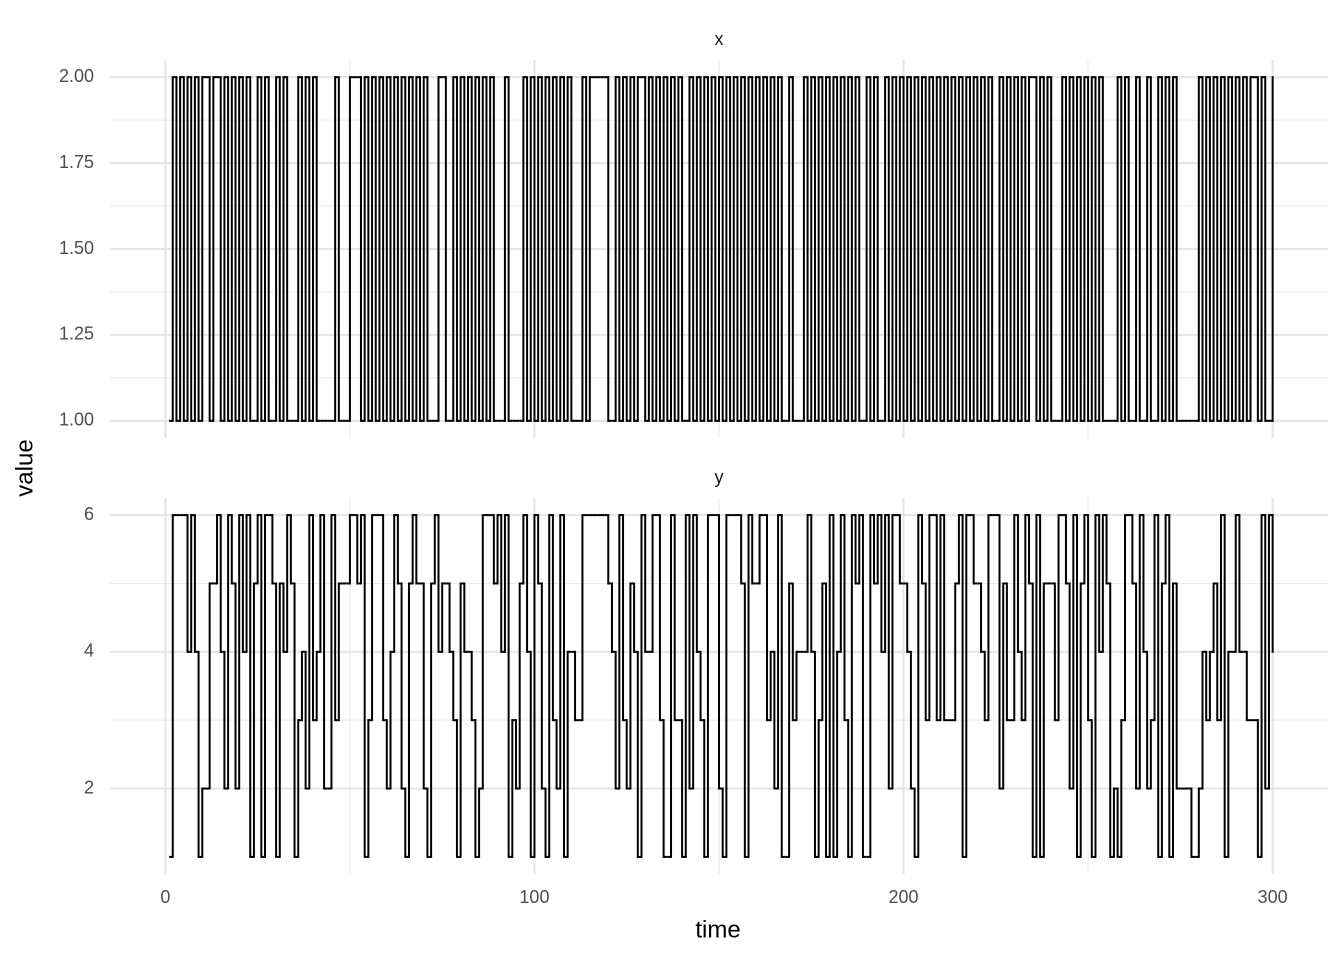 Image resolution: width=1344 pixels, height=960 pixels. I want to click on x-tick-label: 300, so click(1273, 897).